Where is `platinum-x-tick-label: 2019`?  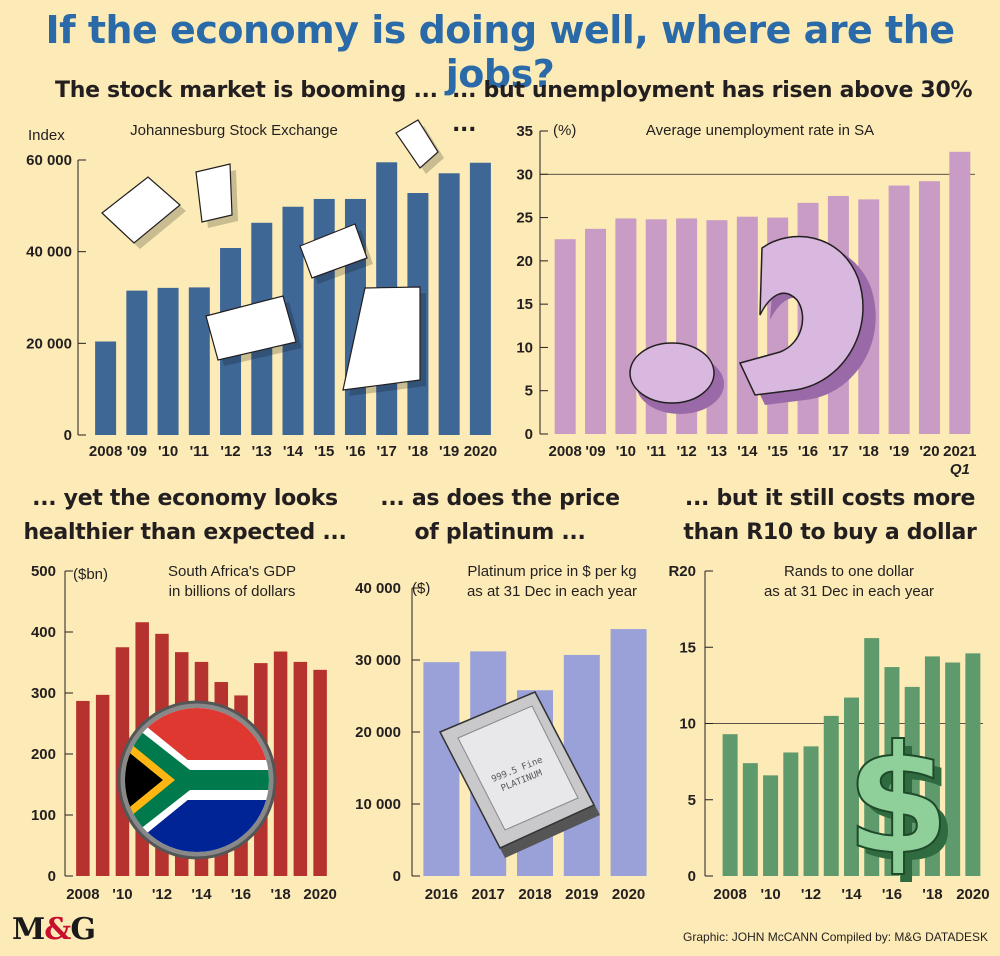
platinum-x-tick-label: 2019 is located at coordinates (581, 894).